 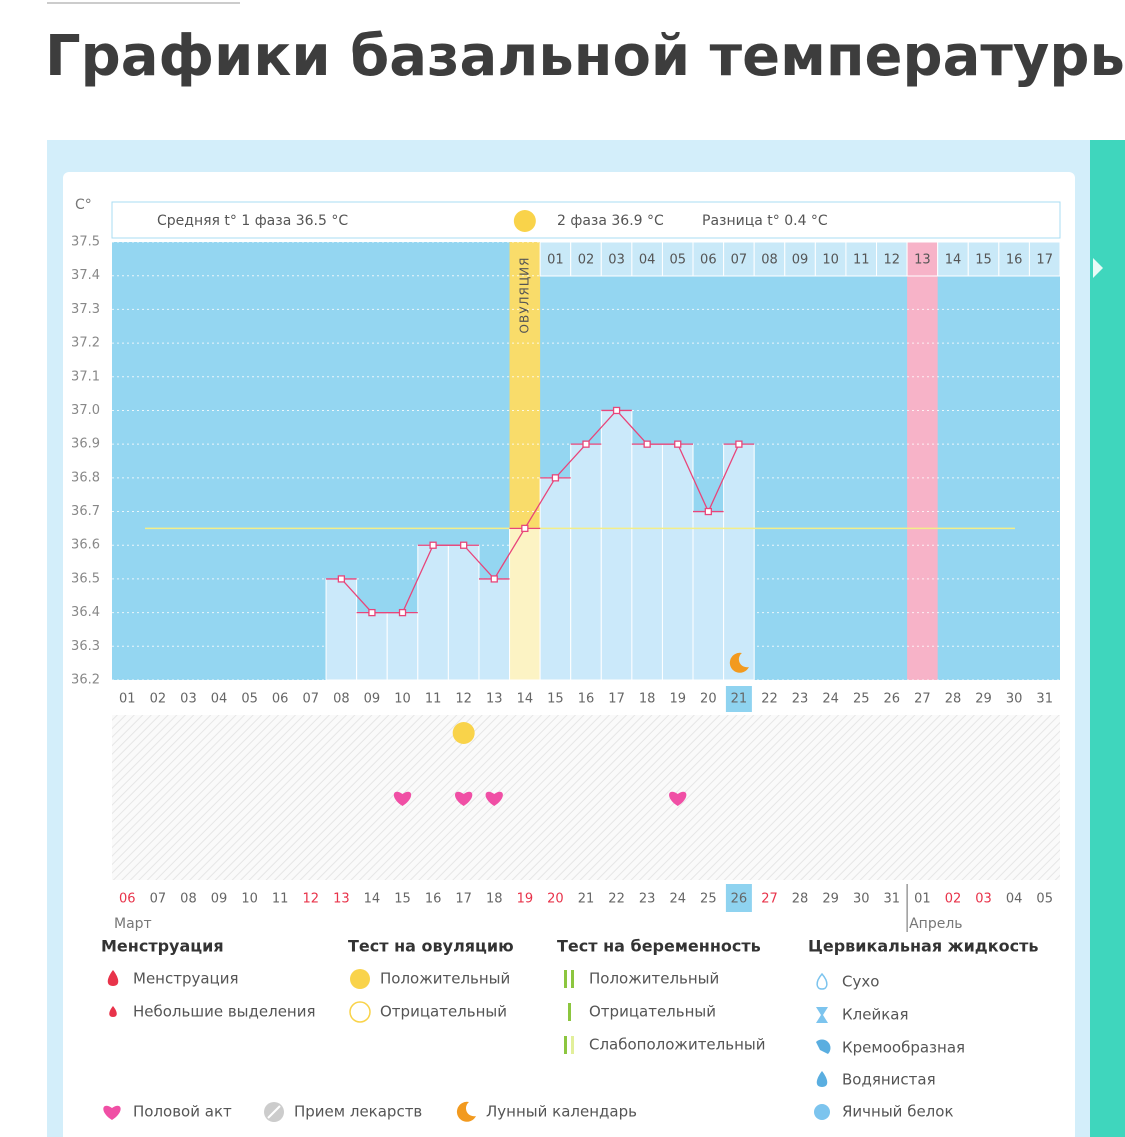 I want to click on x-tick-label: 31, so click(x=1044, y=699).